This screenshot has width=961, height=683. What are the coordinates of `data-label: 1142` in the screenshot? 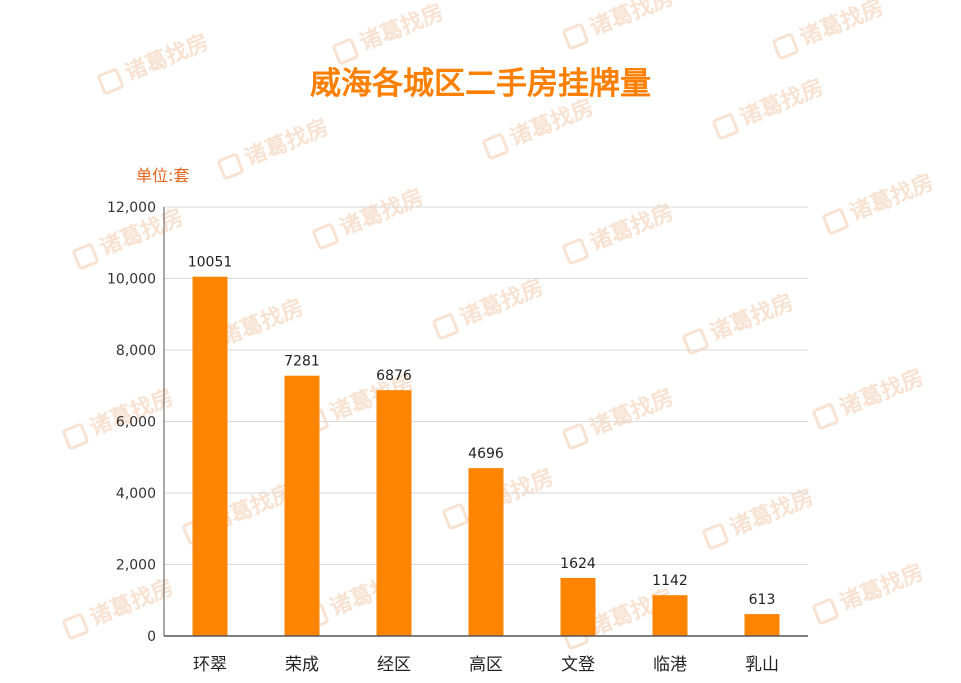 It's located at (670, 581).